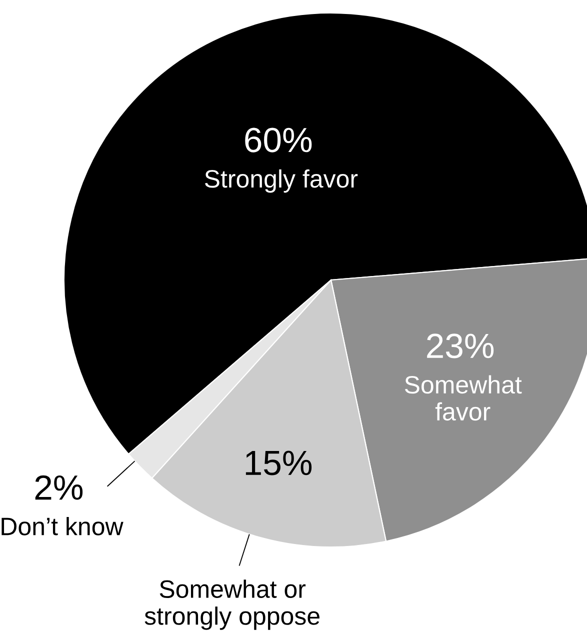 This screenshot has height=639, width=587. I want to click on data-label: 23%, so click(460, 346).